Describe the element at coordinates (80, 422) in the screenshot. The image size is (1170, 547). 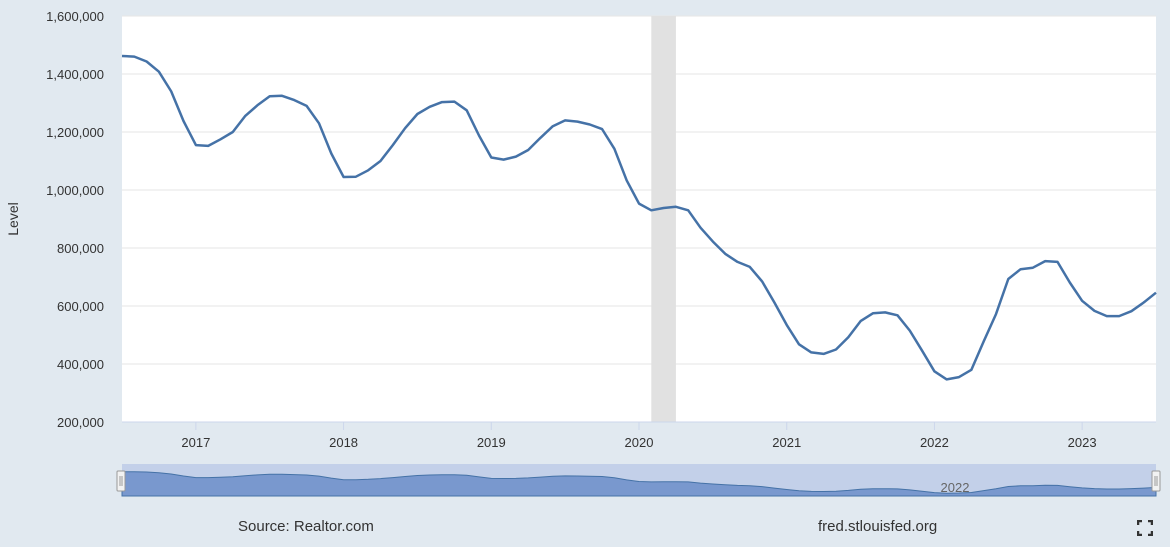
I see `y-tick-label: 200,000` at that location.